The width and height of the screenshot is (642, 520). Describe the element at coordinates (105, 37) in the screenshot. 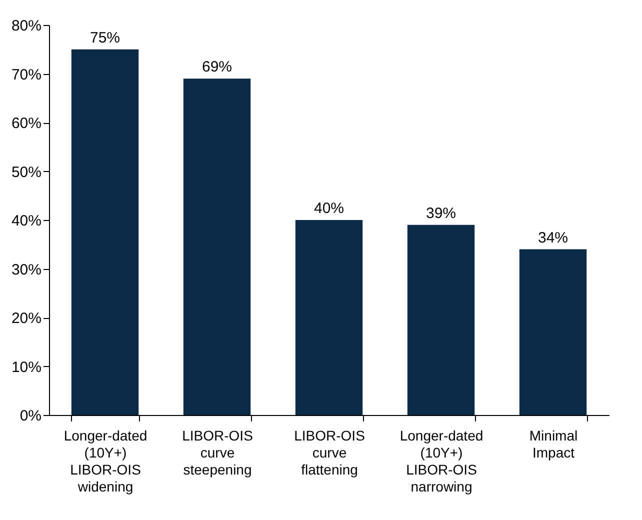

I see `data-label: 75%` at that location.